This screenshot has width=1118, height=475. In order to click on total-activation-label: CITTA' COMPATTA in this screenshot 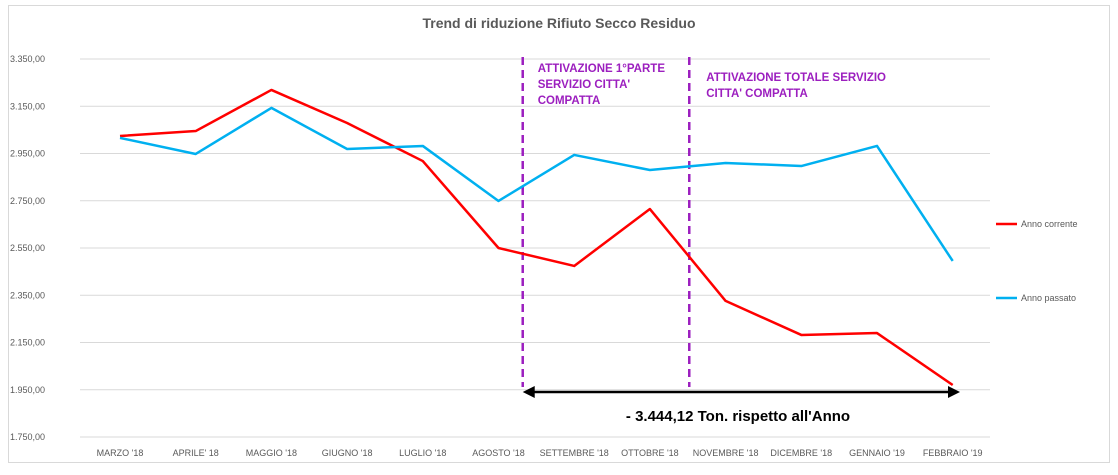, I will do `click(757, 94)`.